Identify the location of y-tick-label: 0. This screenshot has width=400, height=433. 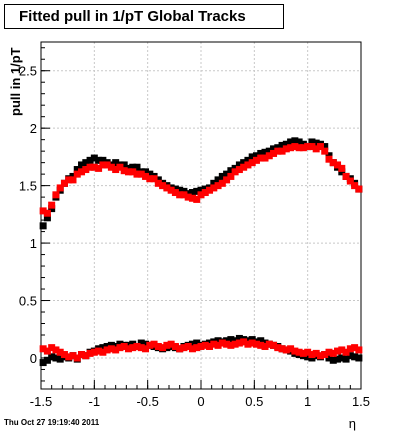
(33, 358).